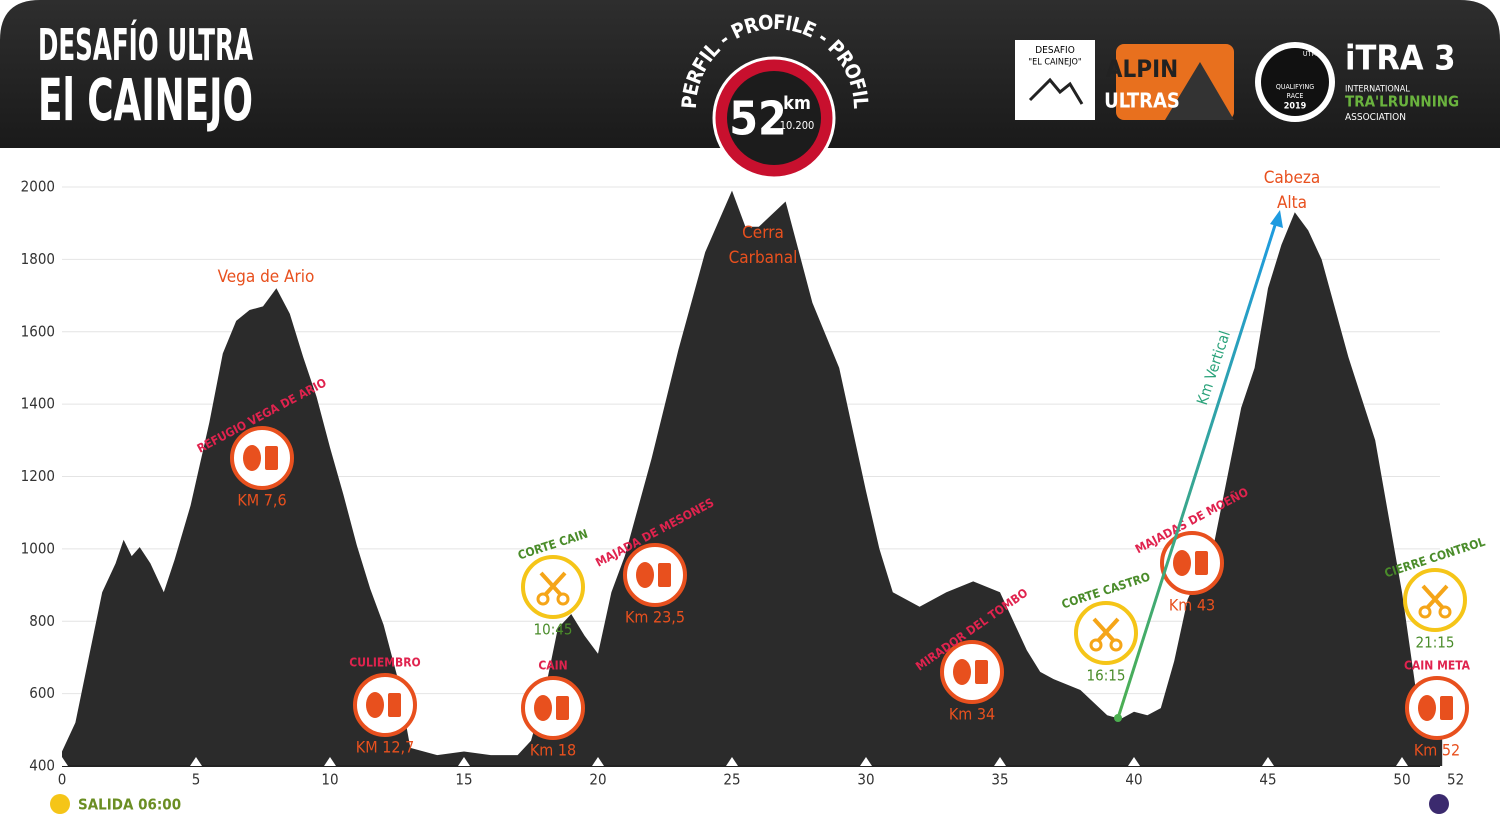 The width and height of the screenshot is (1500, 824). What do you see at coordinates (1213, 368) in the screenshot?
I see `km-vertical-label: Km Vertical` at bounding box center [1213, 368].